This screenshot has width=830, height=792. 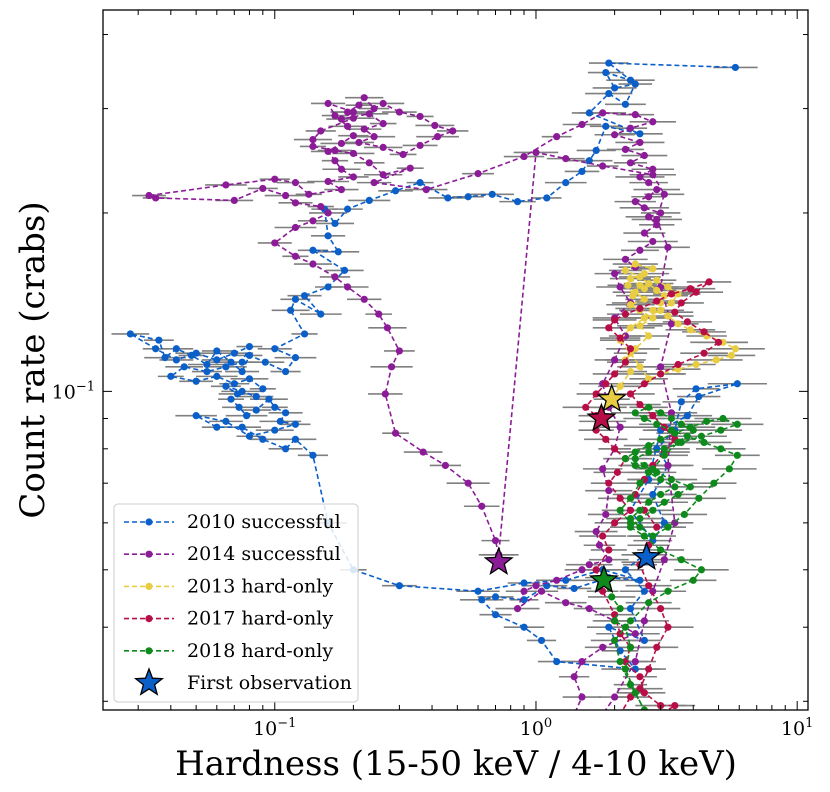 What do you see at coordinates (260, 651) in the screenshot?
I see `legend-label-2018-hard-only: 2018 hard-only` at bounding box center [260, 651].